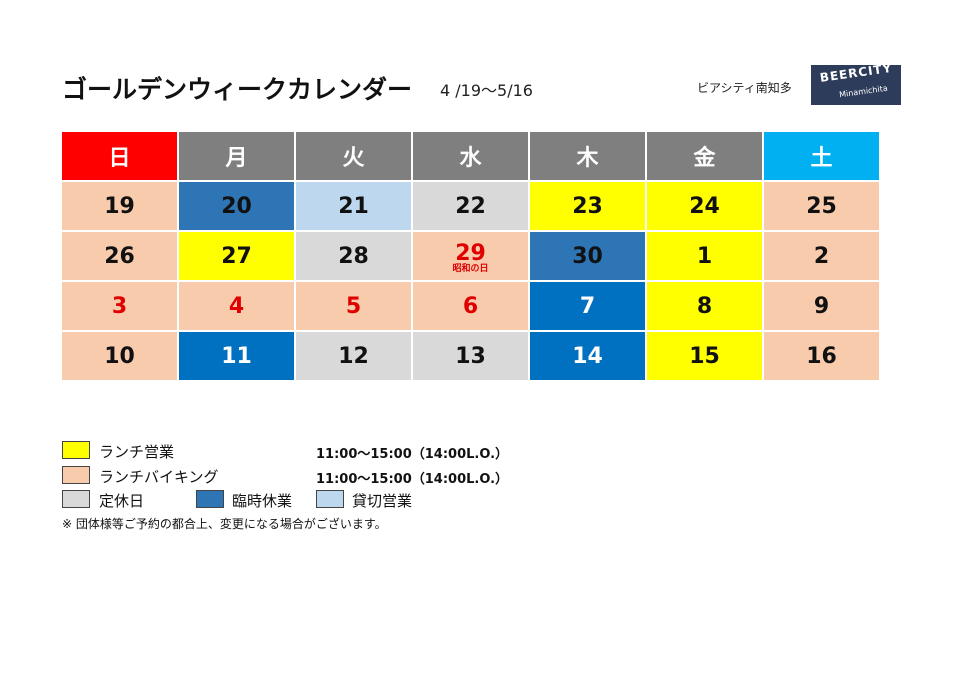 This screenshot has width=980, height=693. I want to click on day-cell: 25, so click(821, 206).